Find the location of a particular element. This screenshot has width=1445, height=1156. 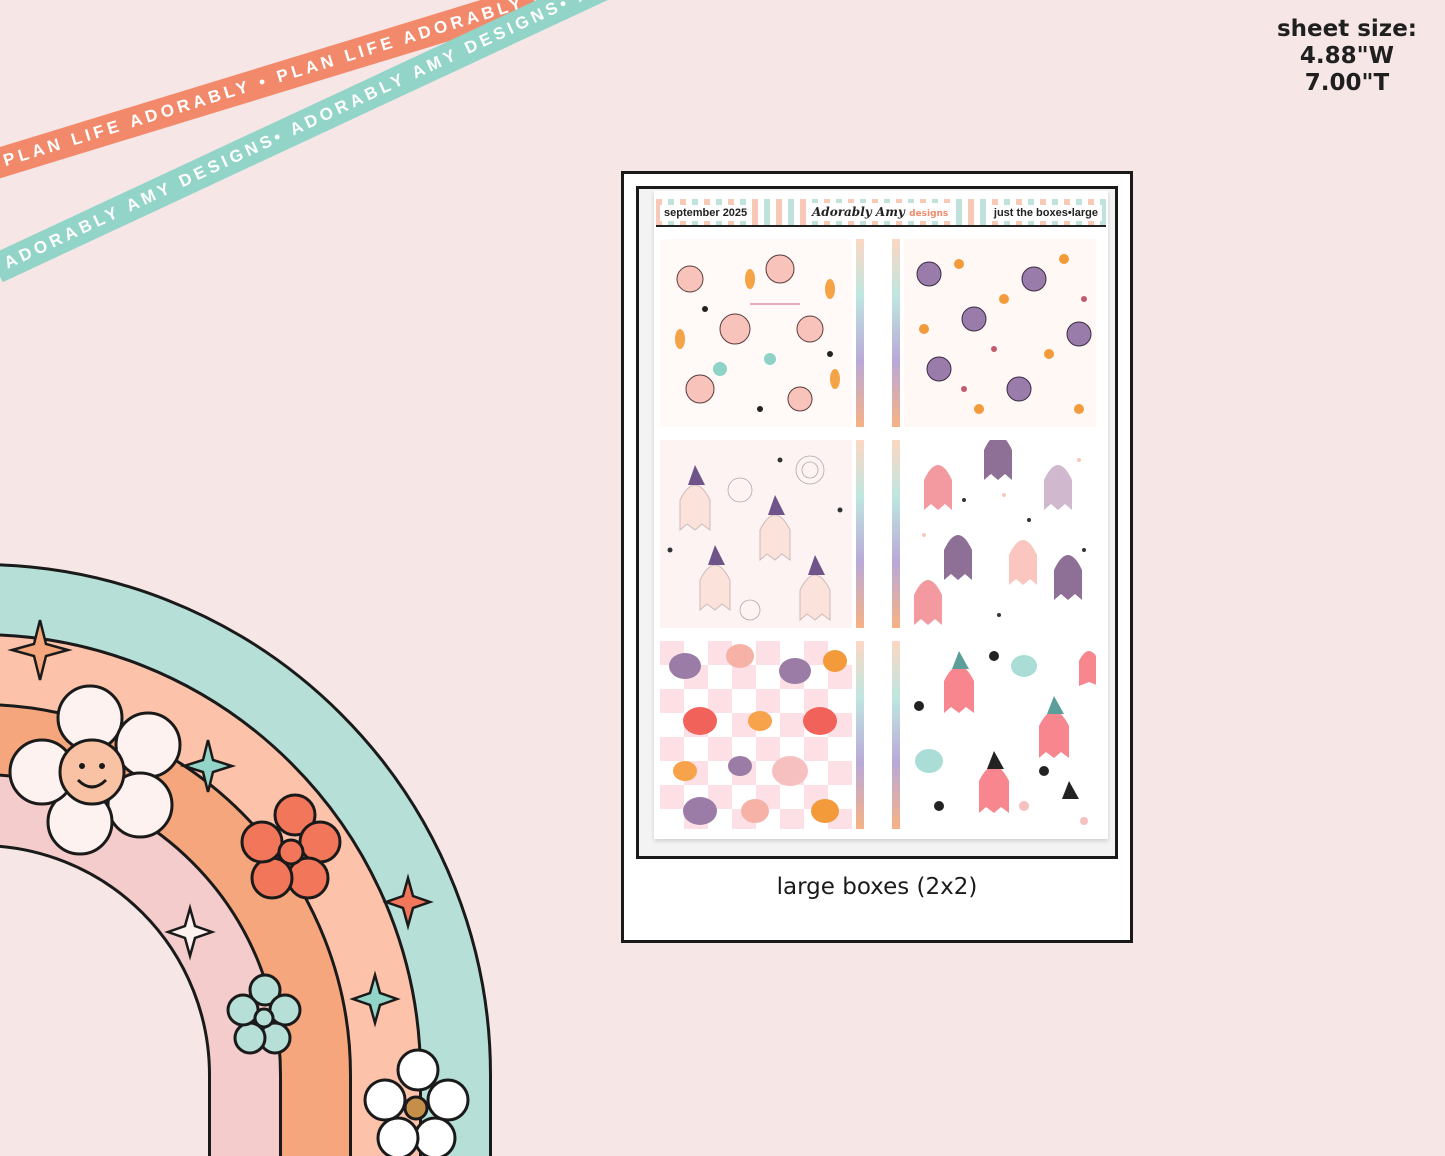

daisy-flower-icon is located at coordinates (416, 1102).